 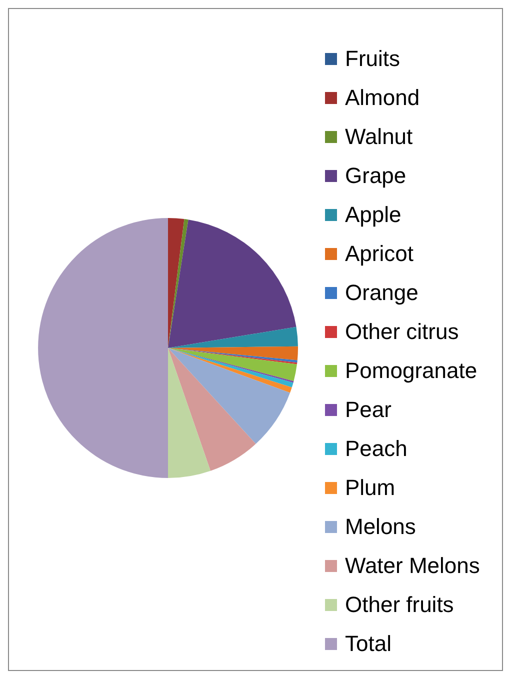 I want to click on legend-label: Peach, so click(x=376, y=449).